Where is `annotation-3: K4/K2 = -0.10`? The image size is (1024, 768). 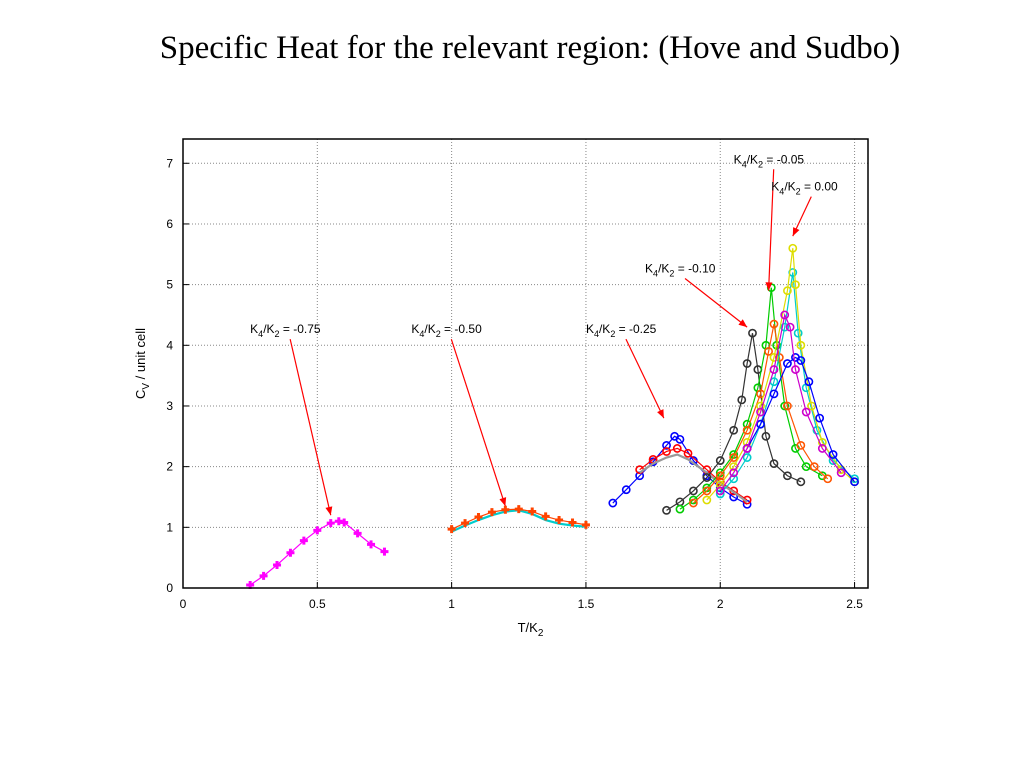 annotation-3: K4/K2 = -0.10 is located at coordinates (696, 294).